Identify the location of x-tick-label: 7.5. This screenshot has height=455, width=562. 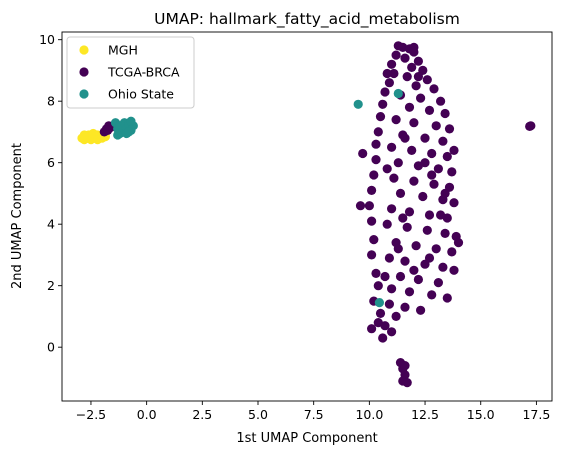
(314, 414).